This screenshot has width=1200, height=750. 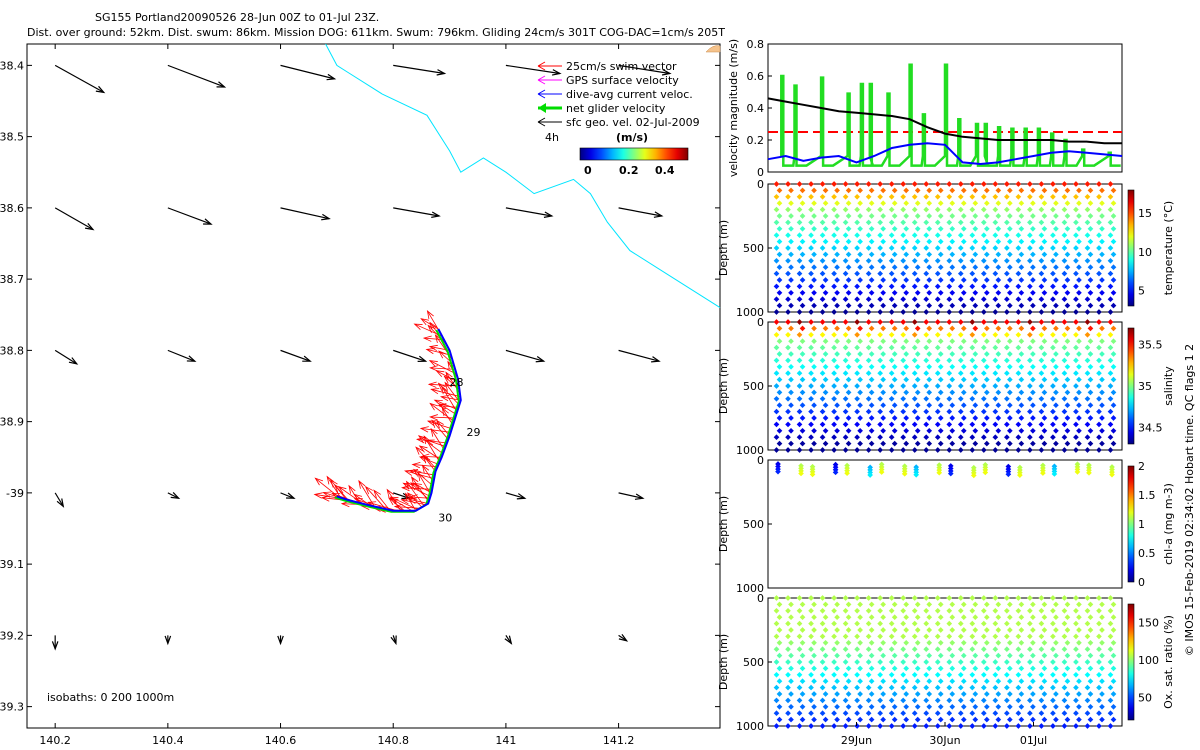 I want to click on geo-velocity-arrow, so click(x=79, y=78).